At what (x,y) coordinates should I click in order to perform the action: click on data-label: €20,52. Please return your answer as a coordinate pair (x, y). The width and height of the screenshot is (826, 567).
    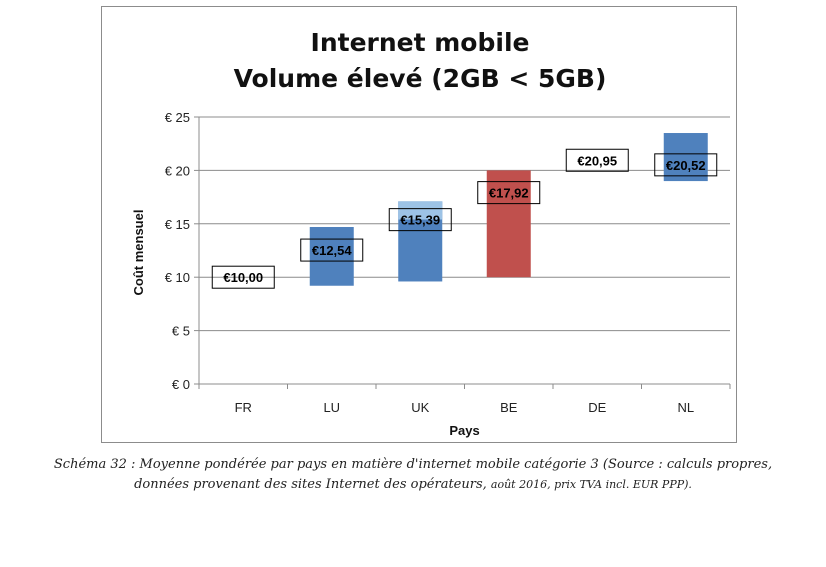
    Looking at the image, I should click on (686, 165).